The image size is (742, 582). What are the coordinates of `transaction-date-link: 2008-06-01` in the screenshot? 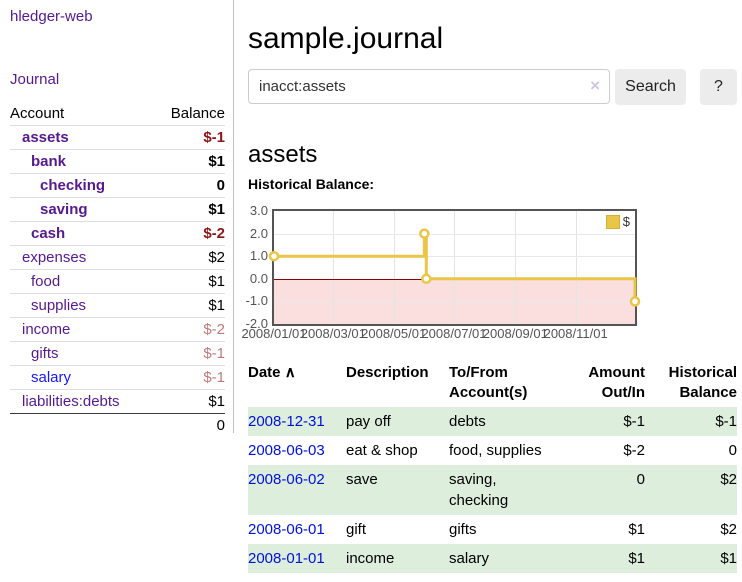 It's located at (286, 529).